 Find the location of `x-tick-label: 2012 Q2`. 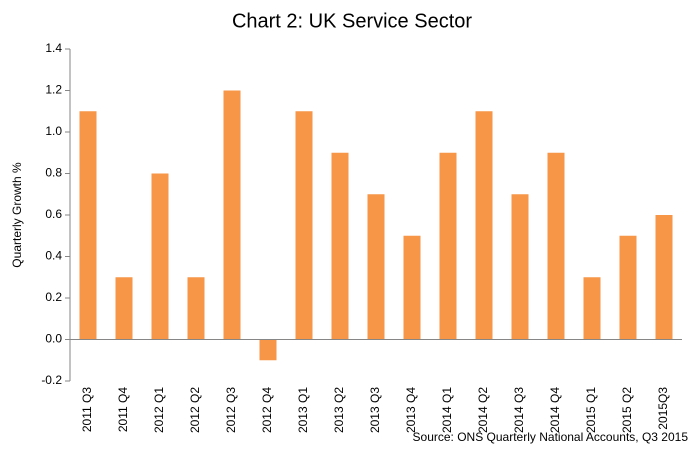

x-tick-label: 2012 Q2 is located at coordinates (195, 410).